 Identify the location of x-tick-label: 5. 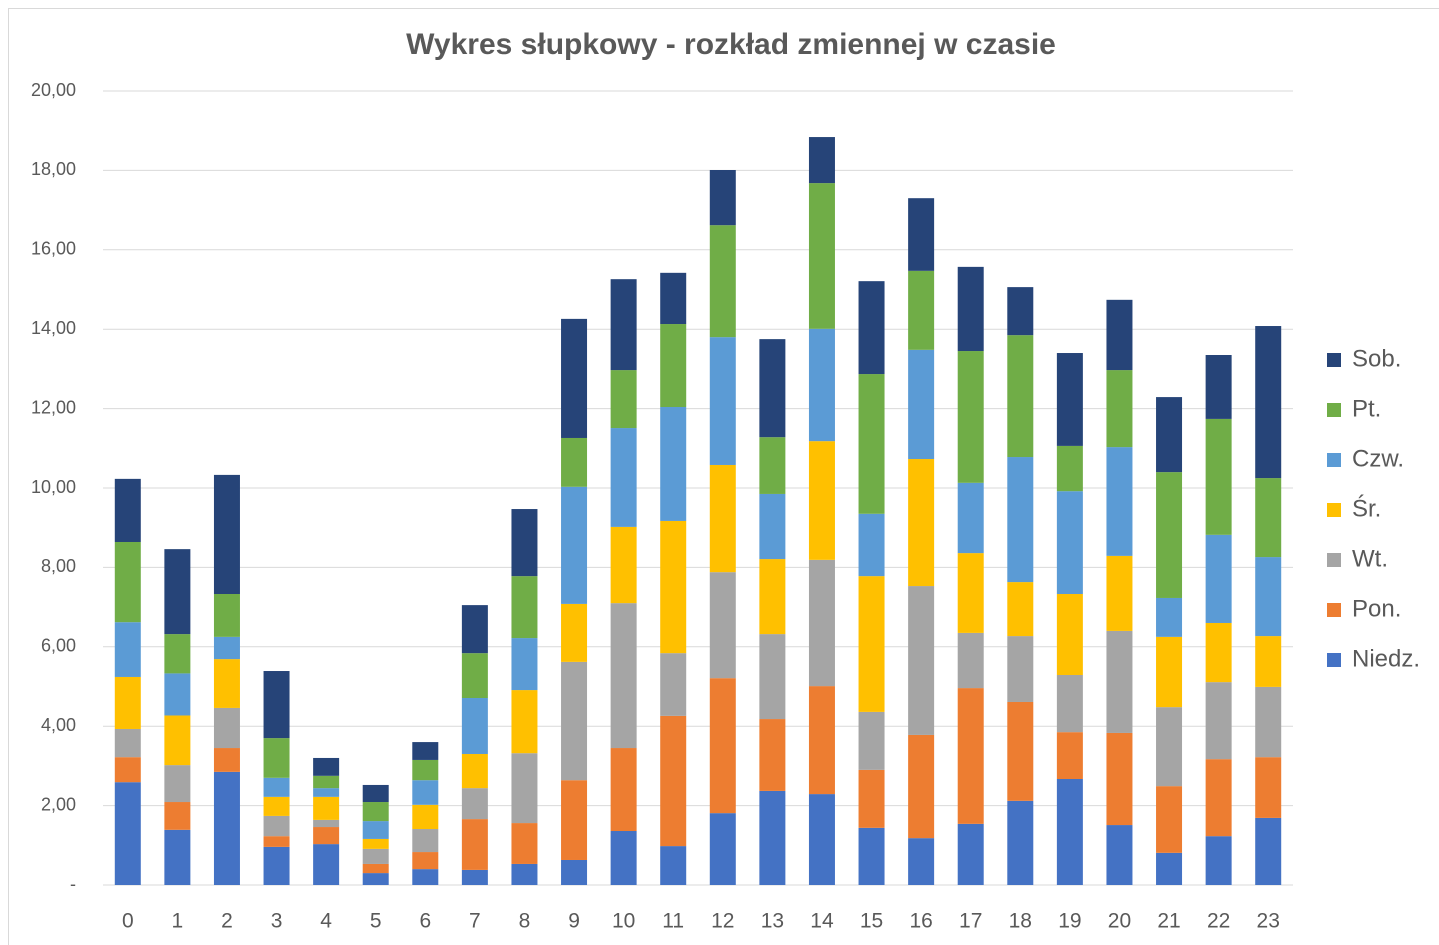
(376, 921).